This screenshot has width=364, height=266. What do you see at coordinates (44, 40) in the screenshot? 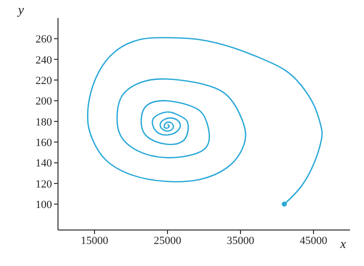
I see `y-tick-label: 260` at bounding box center [44, 40].